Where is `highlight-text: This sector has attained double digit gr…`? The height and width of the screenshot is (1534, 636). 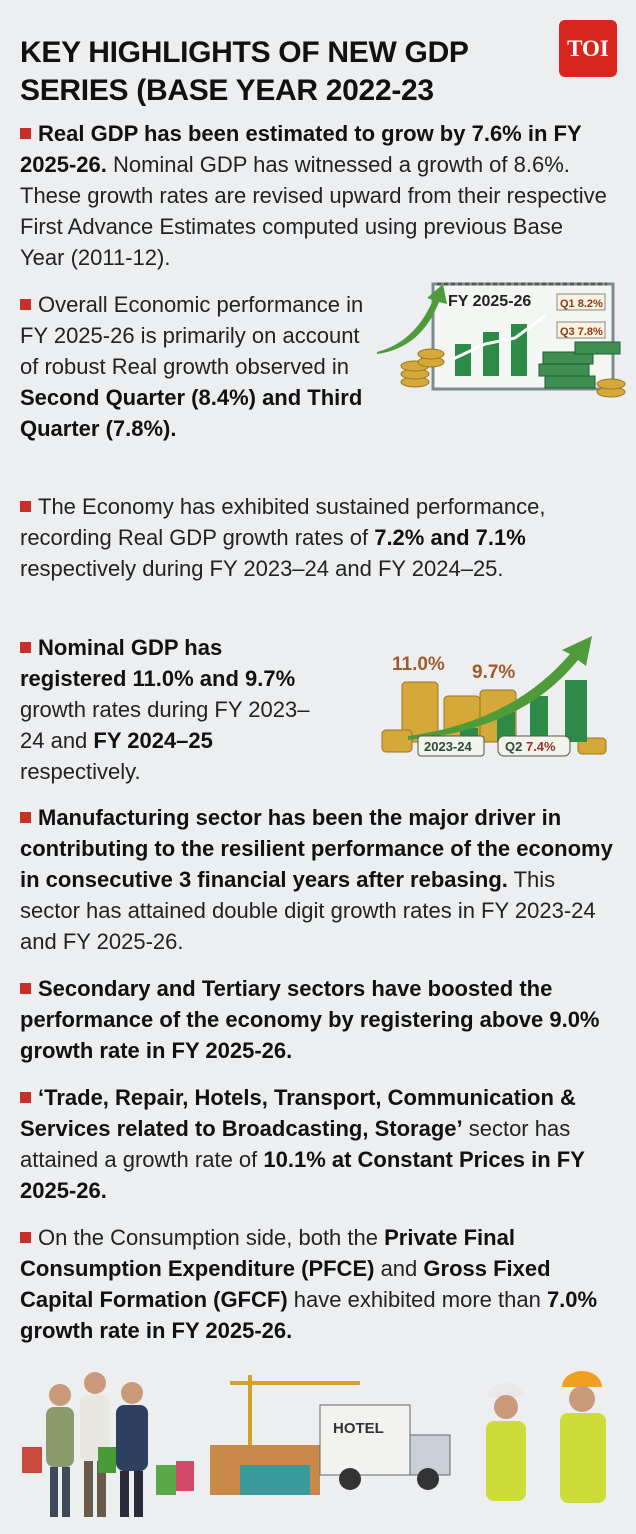
highlight-text: This sector has attained double digit gr… is located at coordinates (308, 910).